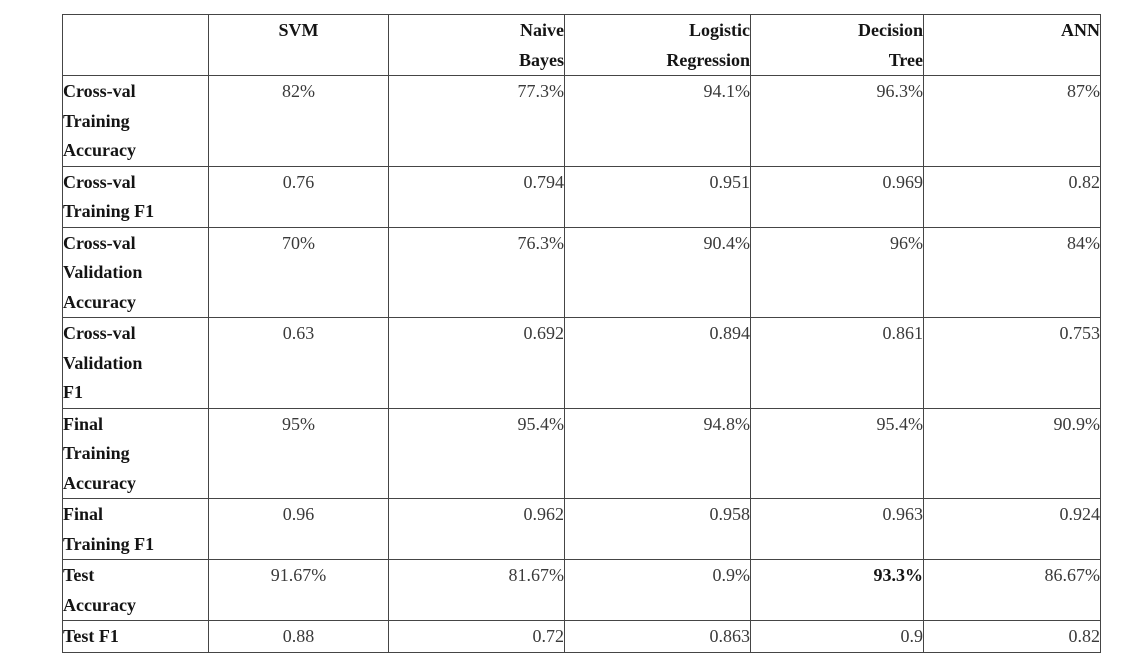 The width and height of the screenshot is (1121, 657). What do you see at coordinates (1012, 272) in the screenshot?
I see `value-cell: 84%` at bounding box center [1012, 272].